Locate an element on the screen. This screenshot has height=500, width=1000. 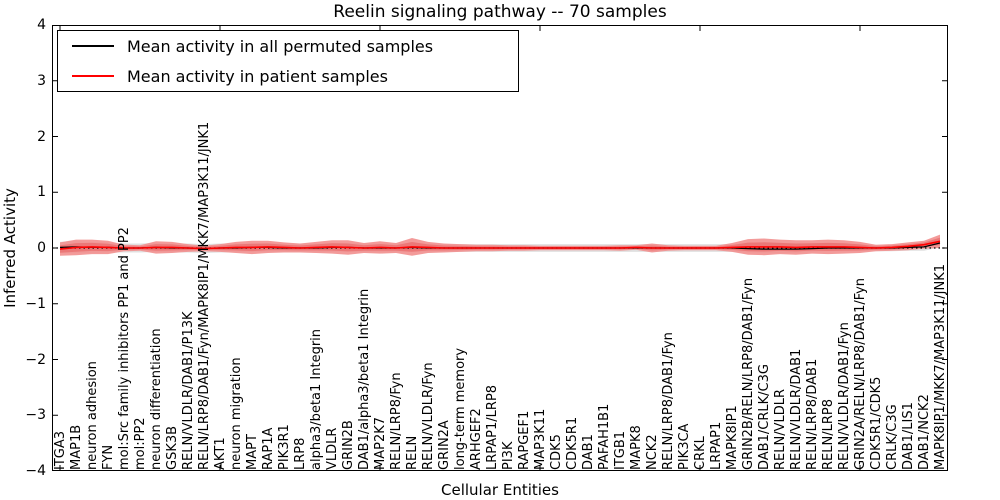
entity-label: CRKL is located at coordinates (700, 453).